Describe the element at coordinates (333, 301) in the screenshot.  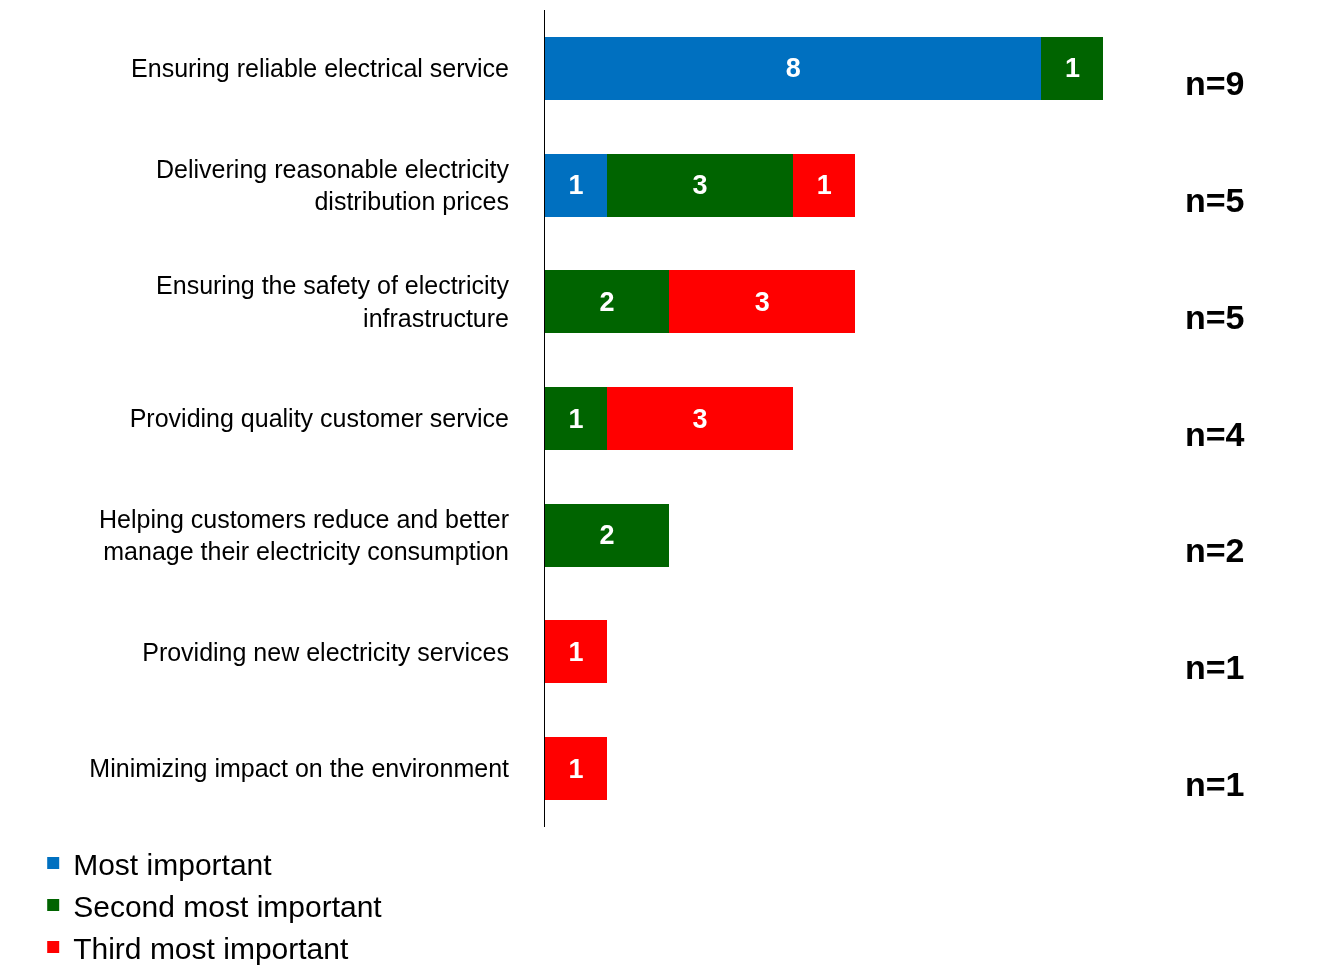
I see `y-tick-label: Ensuring the safety of electricity infrastructure` at that location.